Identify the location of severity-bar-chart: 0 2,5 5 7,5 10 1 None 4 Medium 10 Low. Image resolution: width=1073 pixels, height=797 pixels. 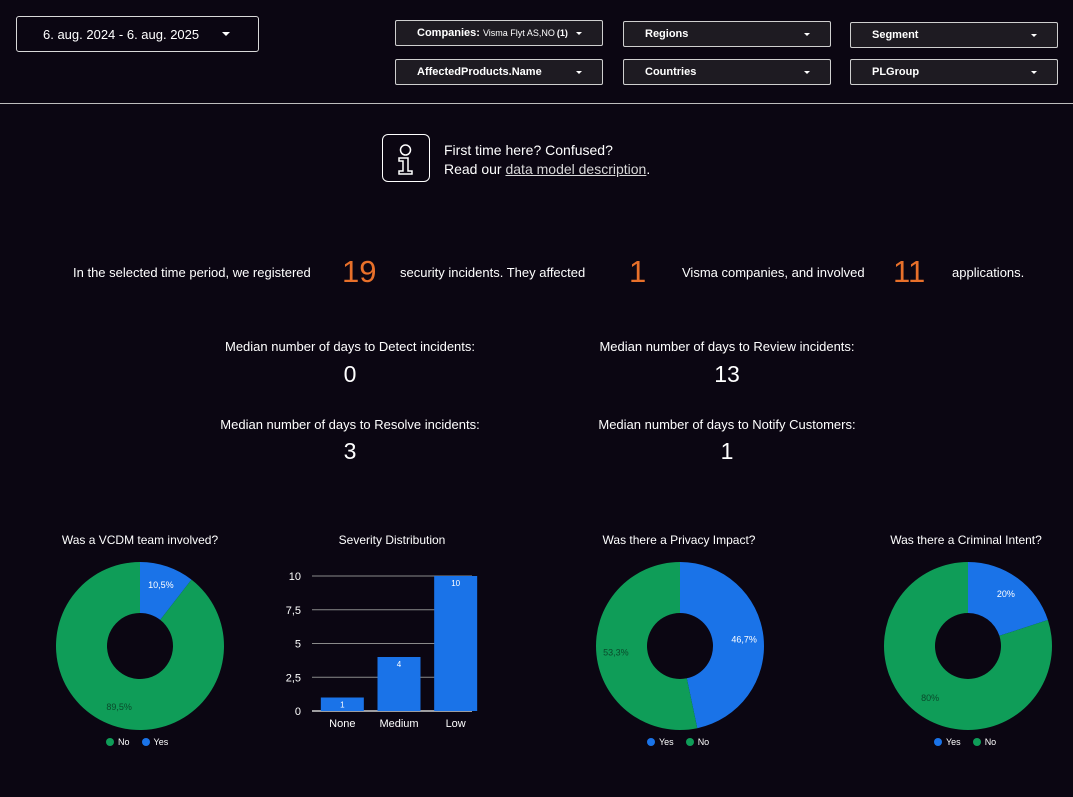
(382, 650).